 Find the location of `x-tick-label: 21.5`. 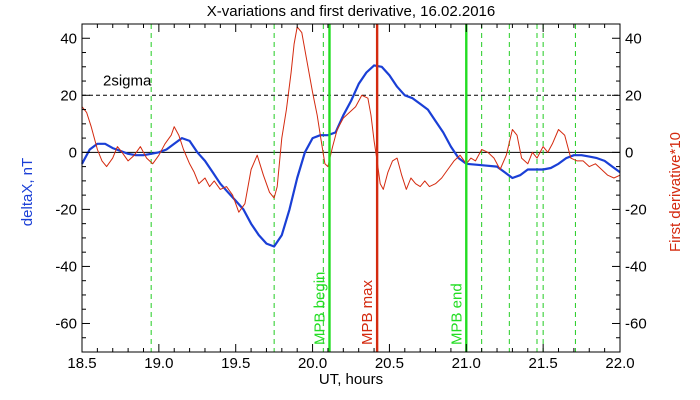

x-tick-label: 21.5 is located at coordinates (543, 363).